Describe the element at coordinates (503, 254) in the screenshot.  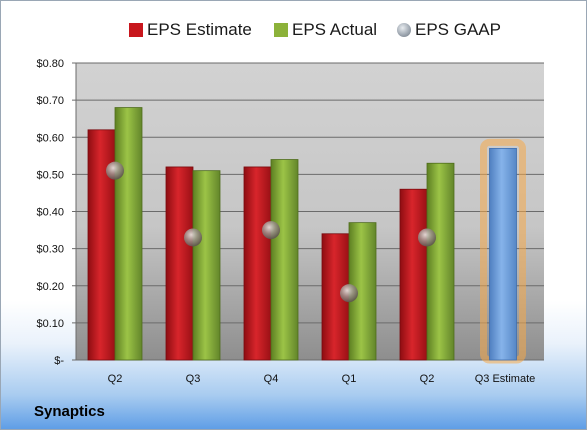
I see `bar-projection` at that location.